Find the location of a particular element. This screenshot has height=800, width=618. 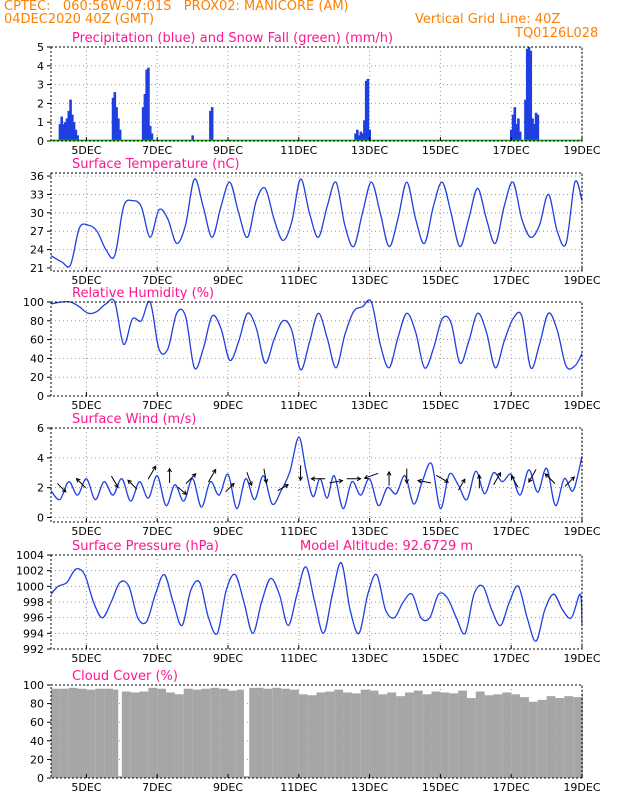

x-tick-label: 15DEC is located at coordinates (440, 150).